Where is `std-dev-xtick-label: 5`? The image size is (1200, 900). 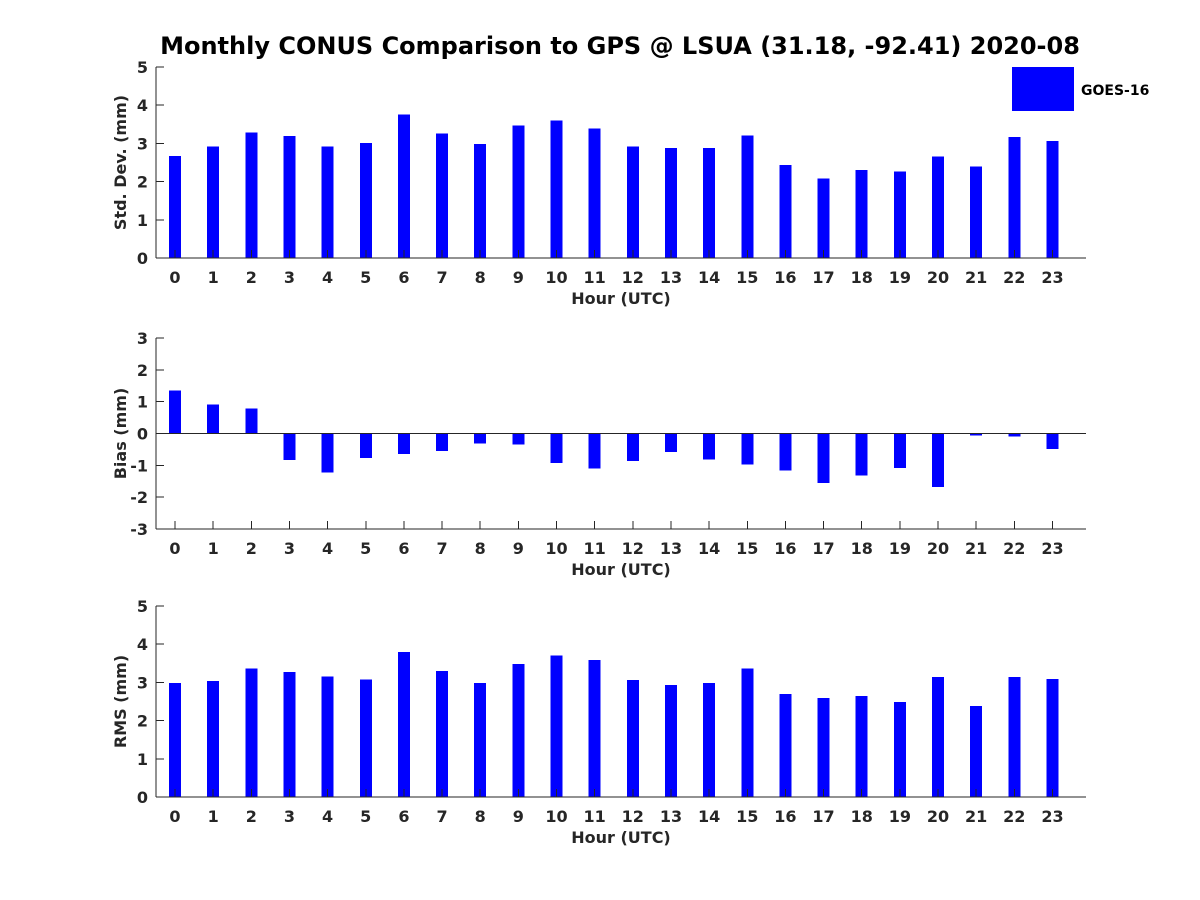 std-dev-xtick-label: 5 is located at coordinates (365, 277).